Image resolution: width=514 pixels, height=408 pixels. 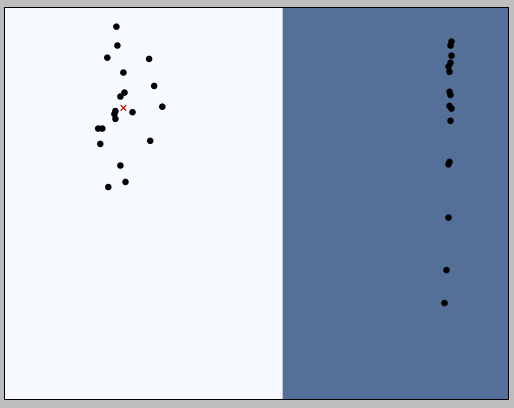 I want to click on centroid-markers, so click(x=123, y=108).